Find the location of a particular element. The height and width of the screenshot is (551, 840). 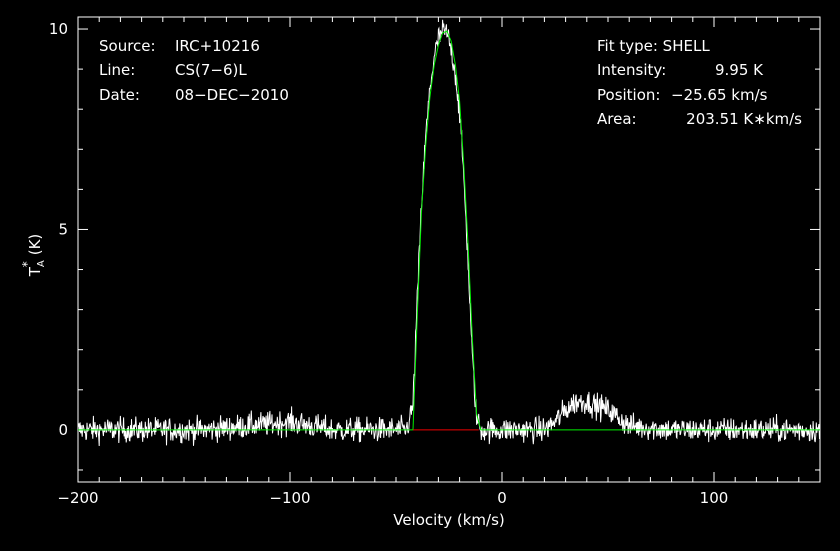

position-label: Position: is located at coordinates (628, 95).